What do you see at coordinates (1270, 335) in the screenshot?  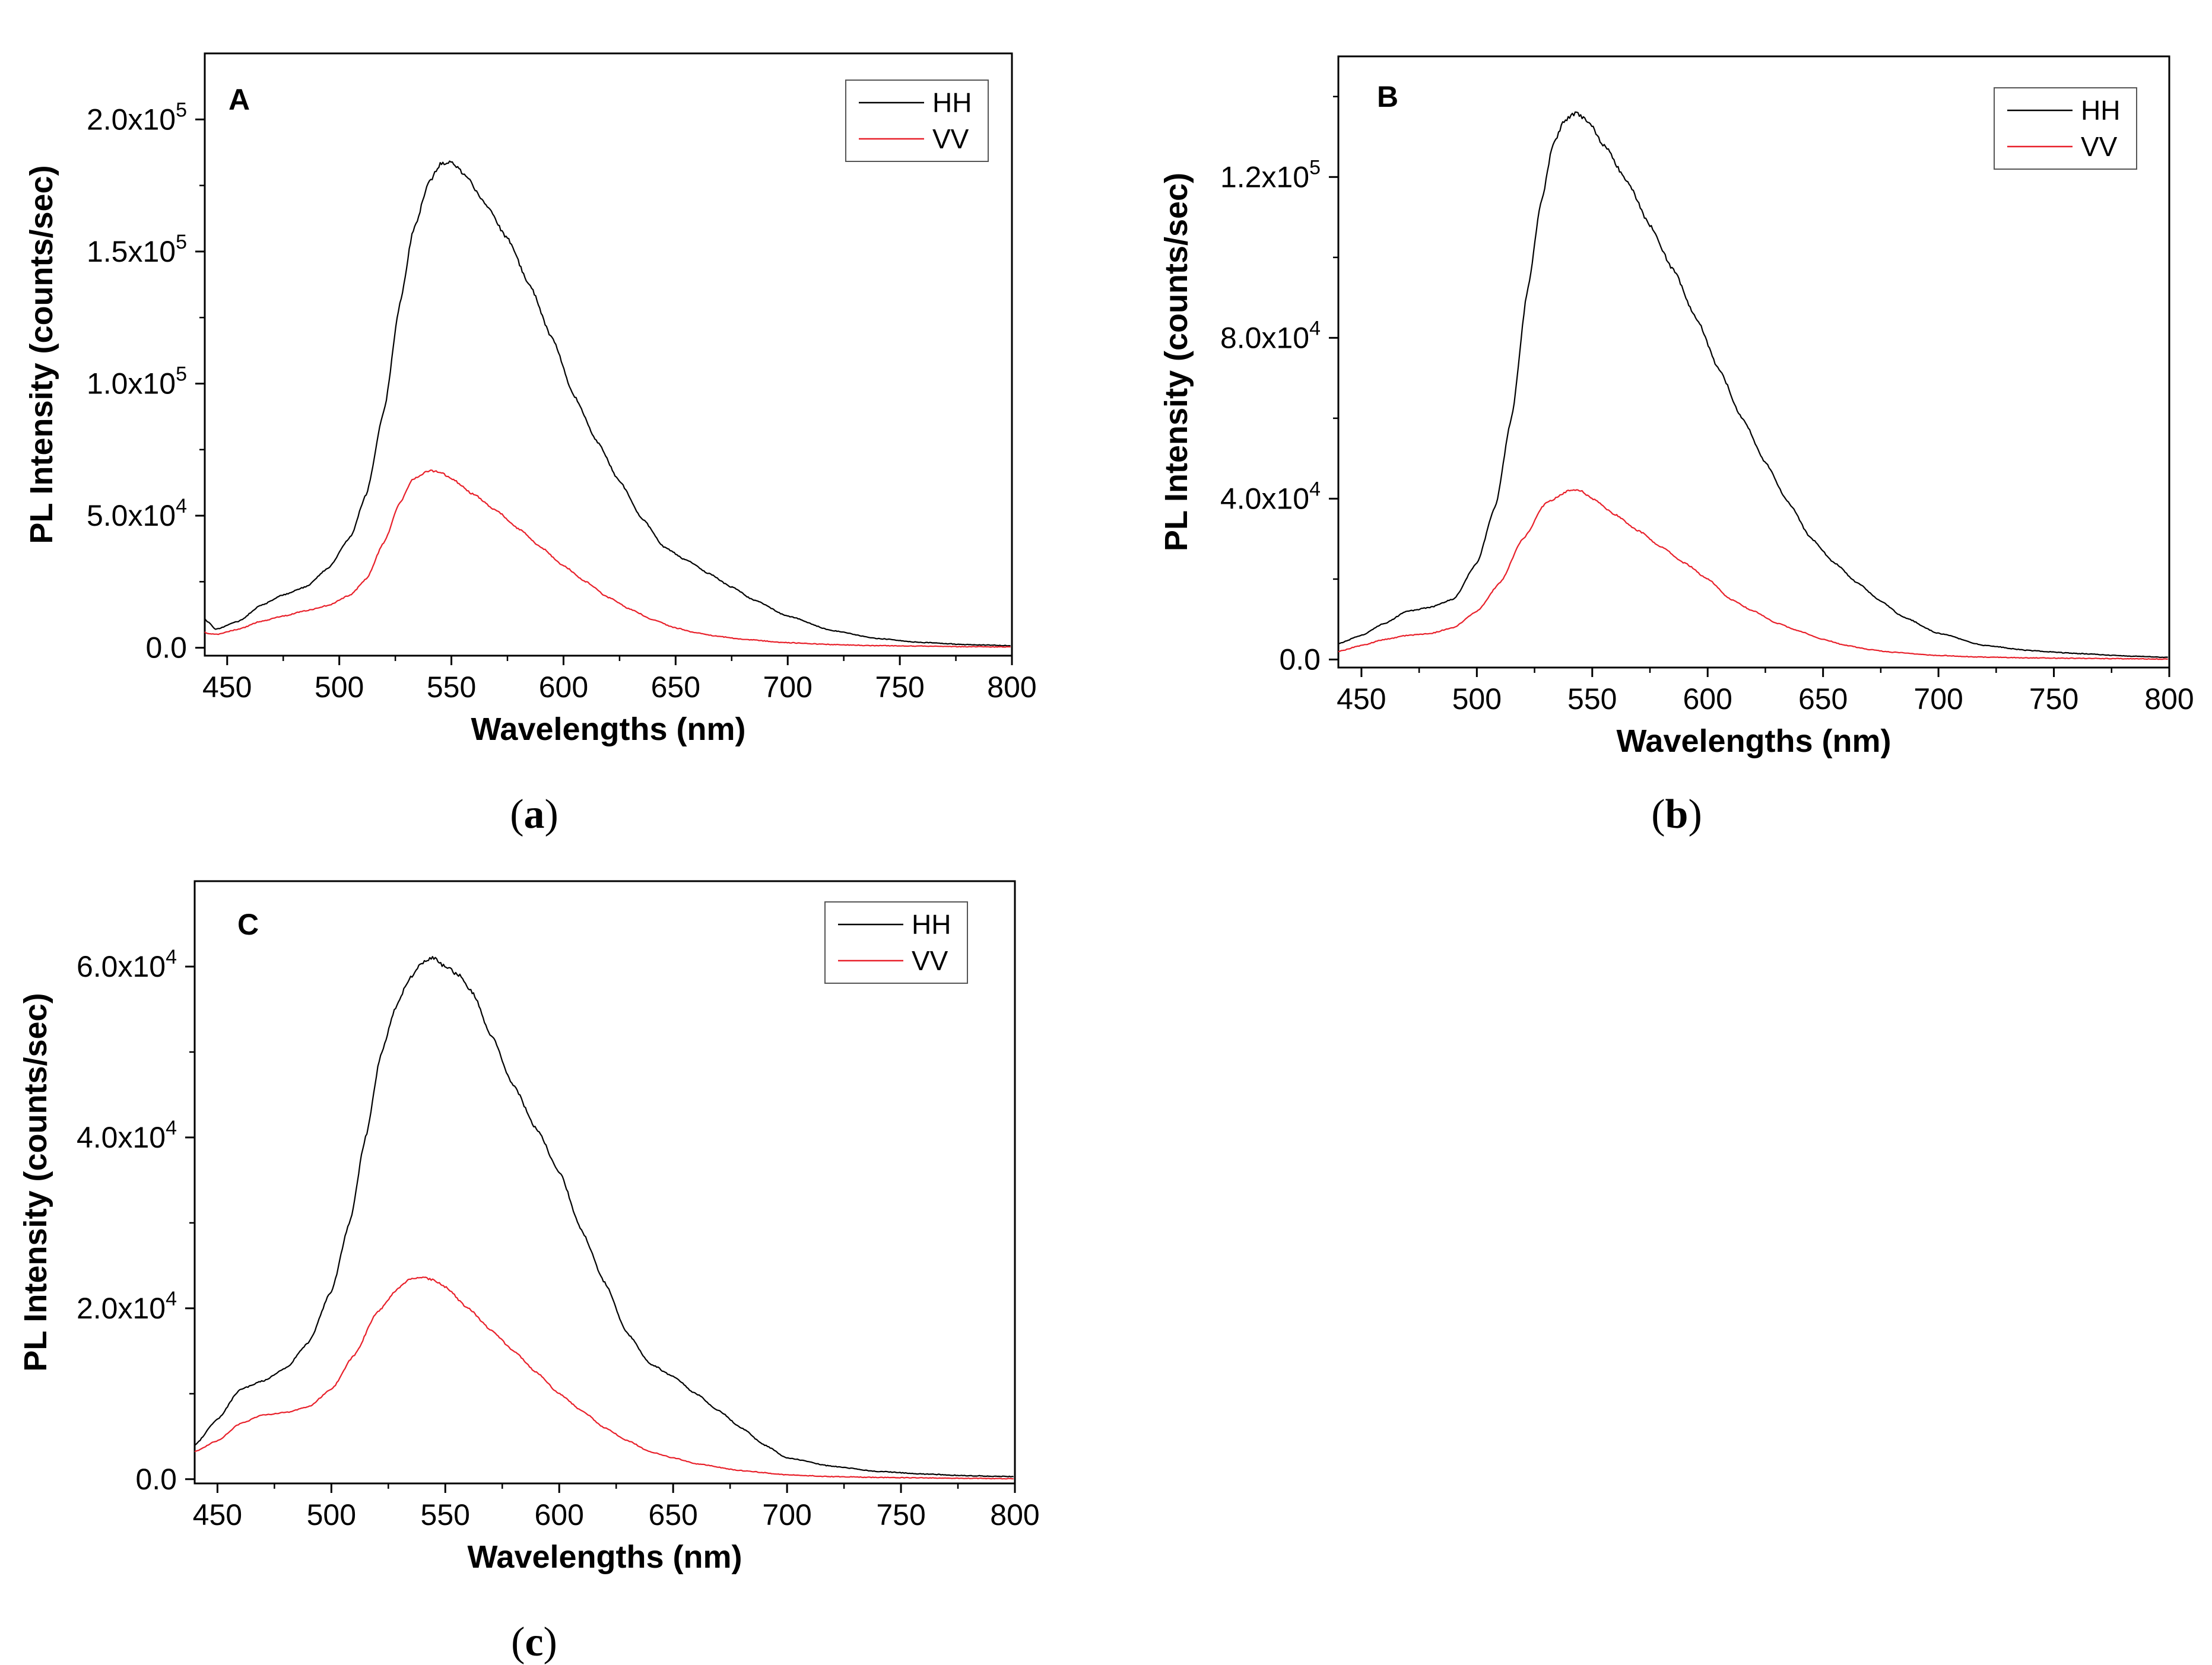 I see `y-tick-label: 8.0x10⁴` at bounding box center [1270, 335].